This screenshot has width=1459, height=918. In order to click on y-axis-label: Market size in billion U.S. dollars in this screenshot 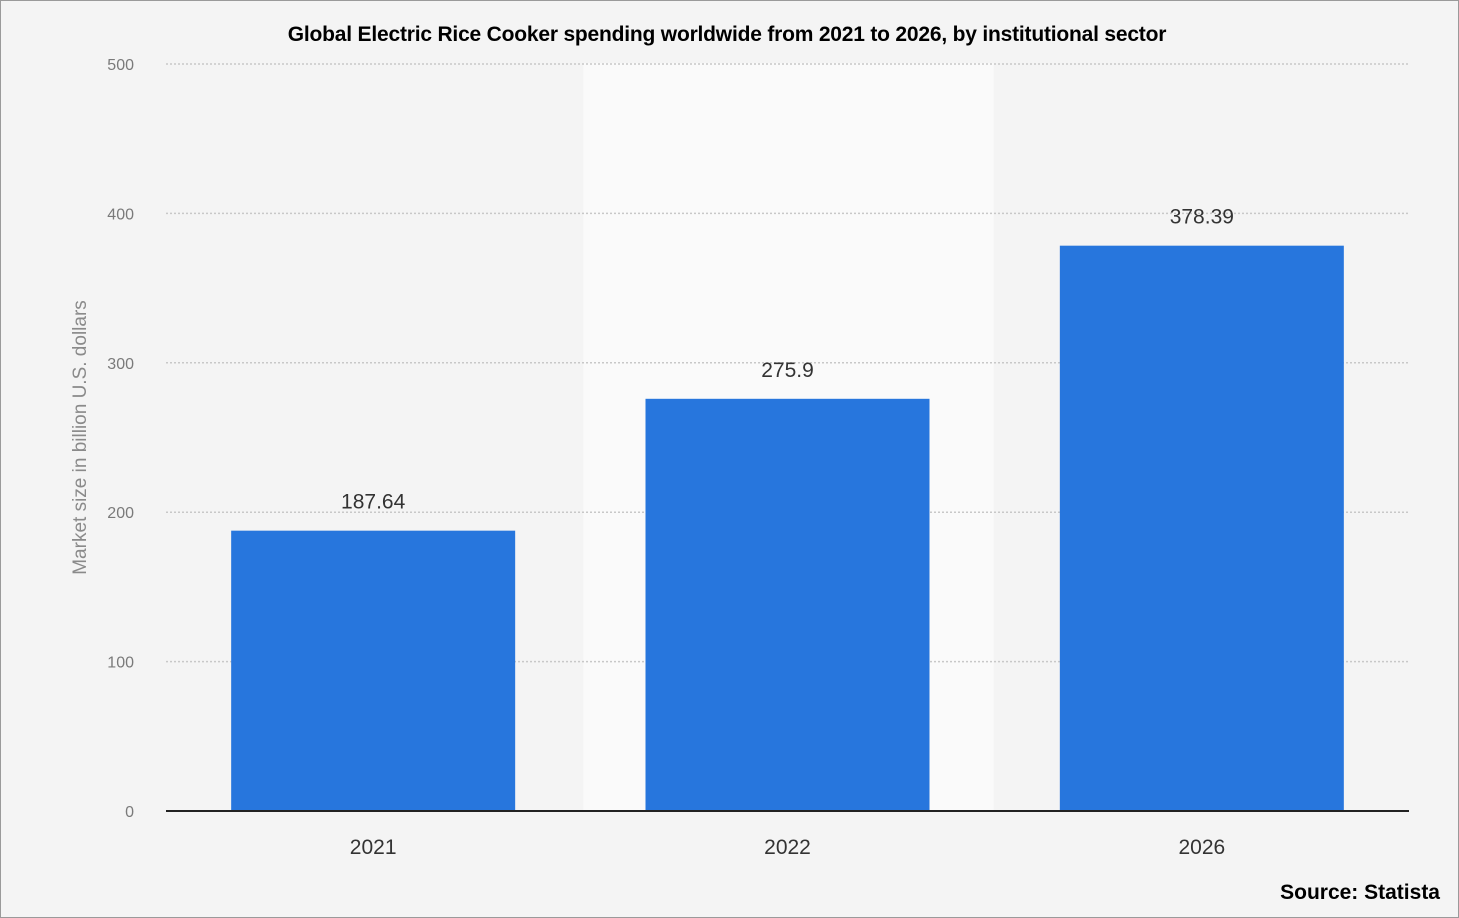, I will do `click(80, 437)`.